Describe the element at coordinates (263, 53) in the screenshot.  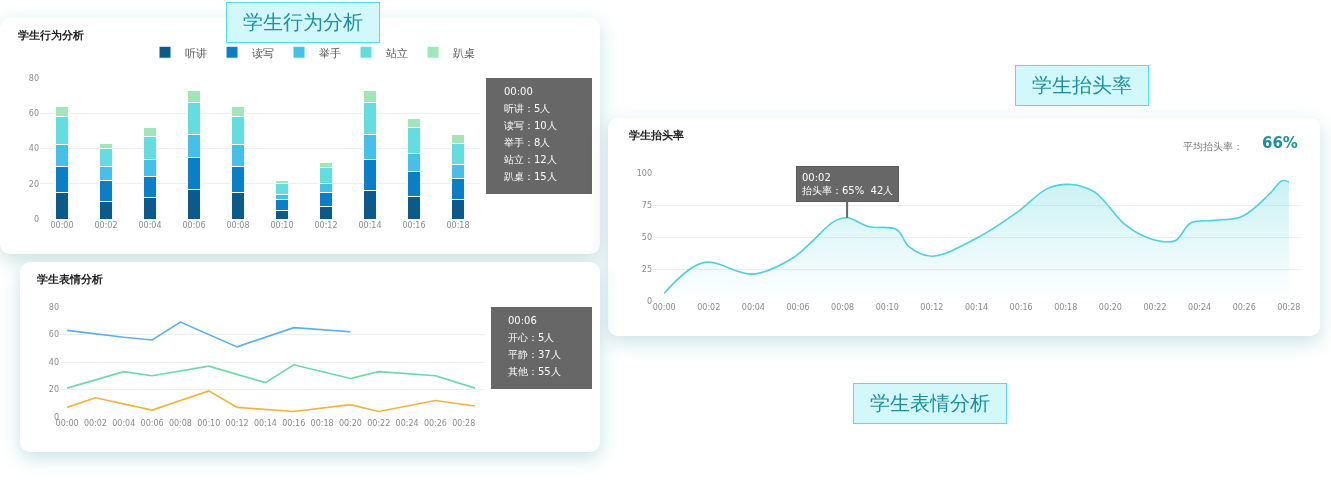
I see `legend-label: 读写` at that location.